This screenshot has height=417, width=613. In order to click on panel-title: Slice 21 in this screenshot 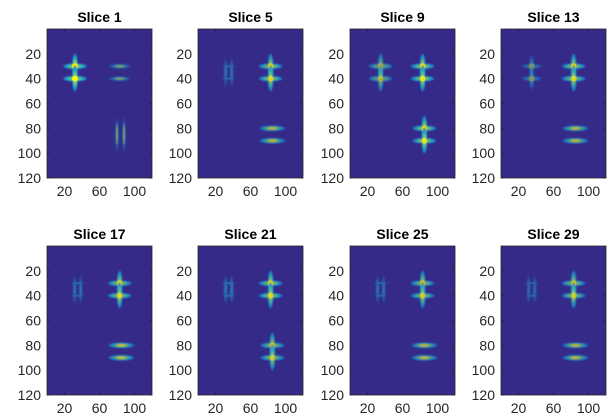, I will do `click(250, 234)`.